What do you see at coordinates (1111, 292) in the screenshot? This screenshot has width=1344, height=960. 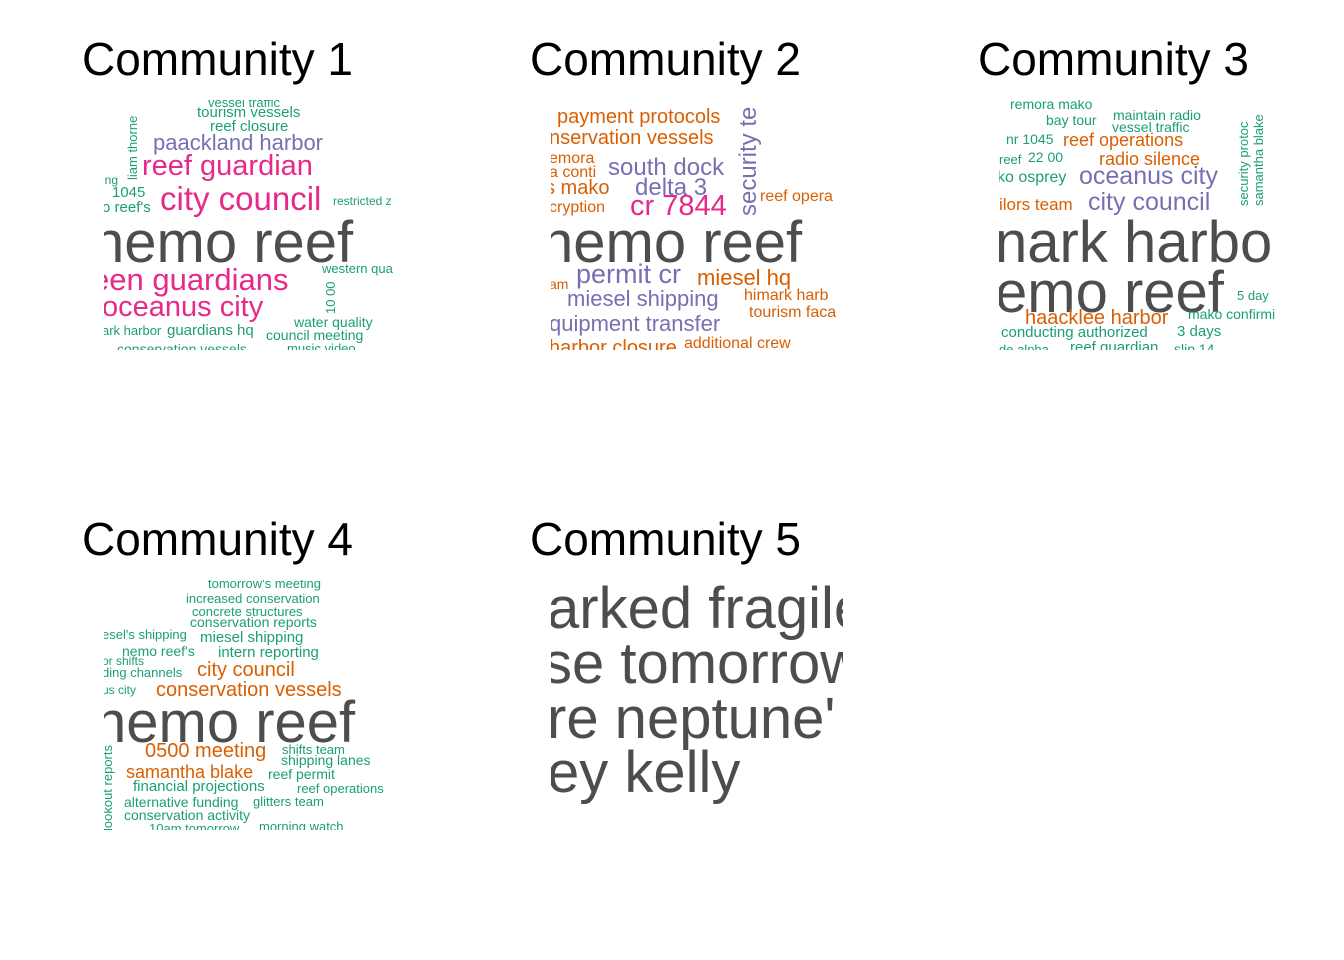 I see `word: emo reef` at bounding box center [1111, 292].